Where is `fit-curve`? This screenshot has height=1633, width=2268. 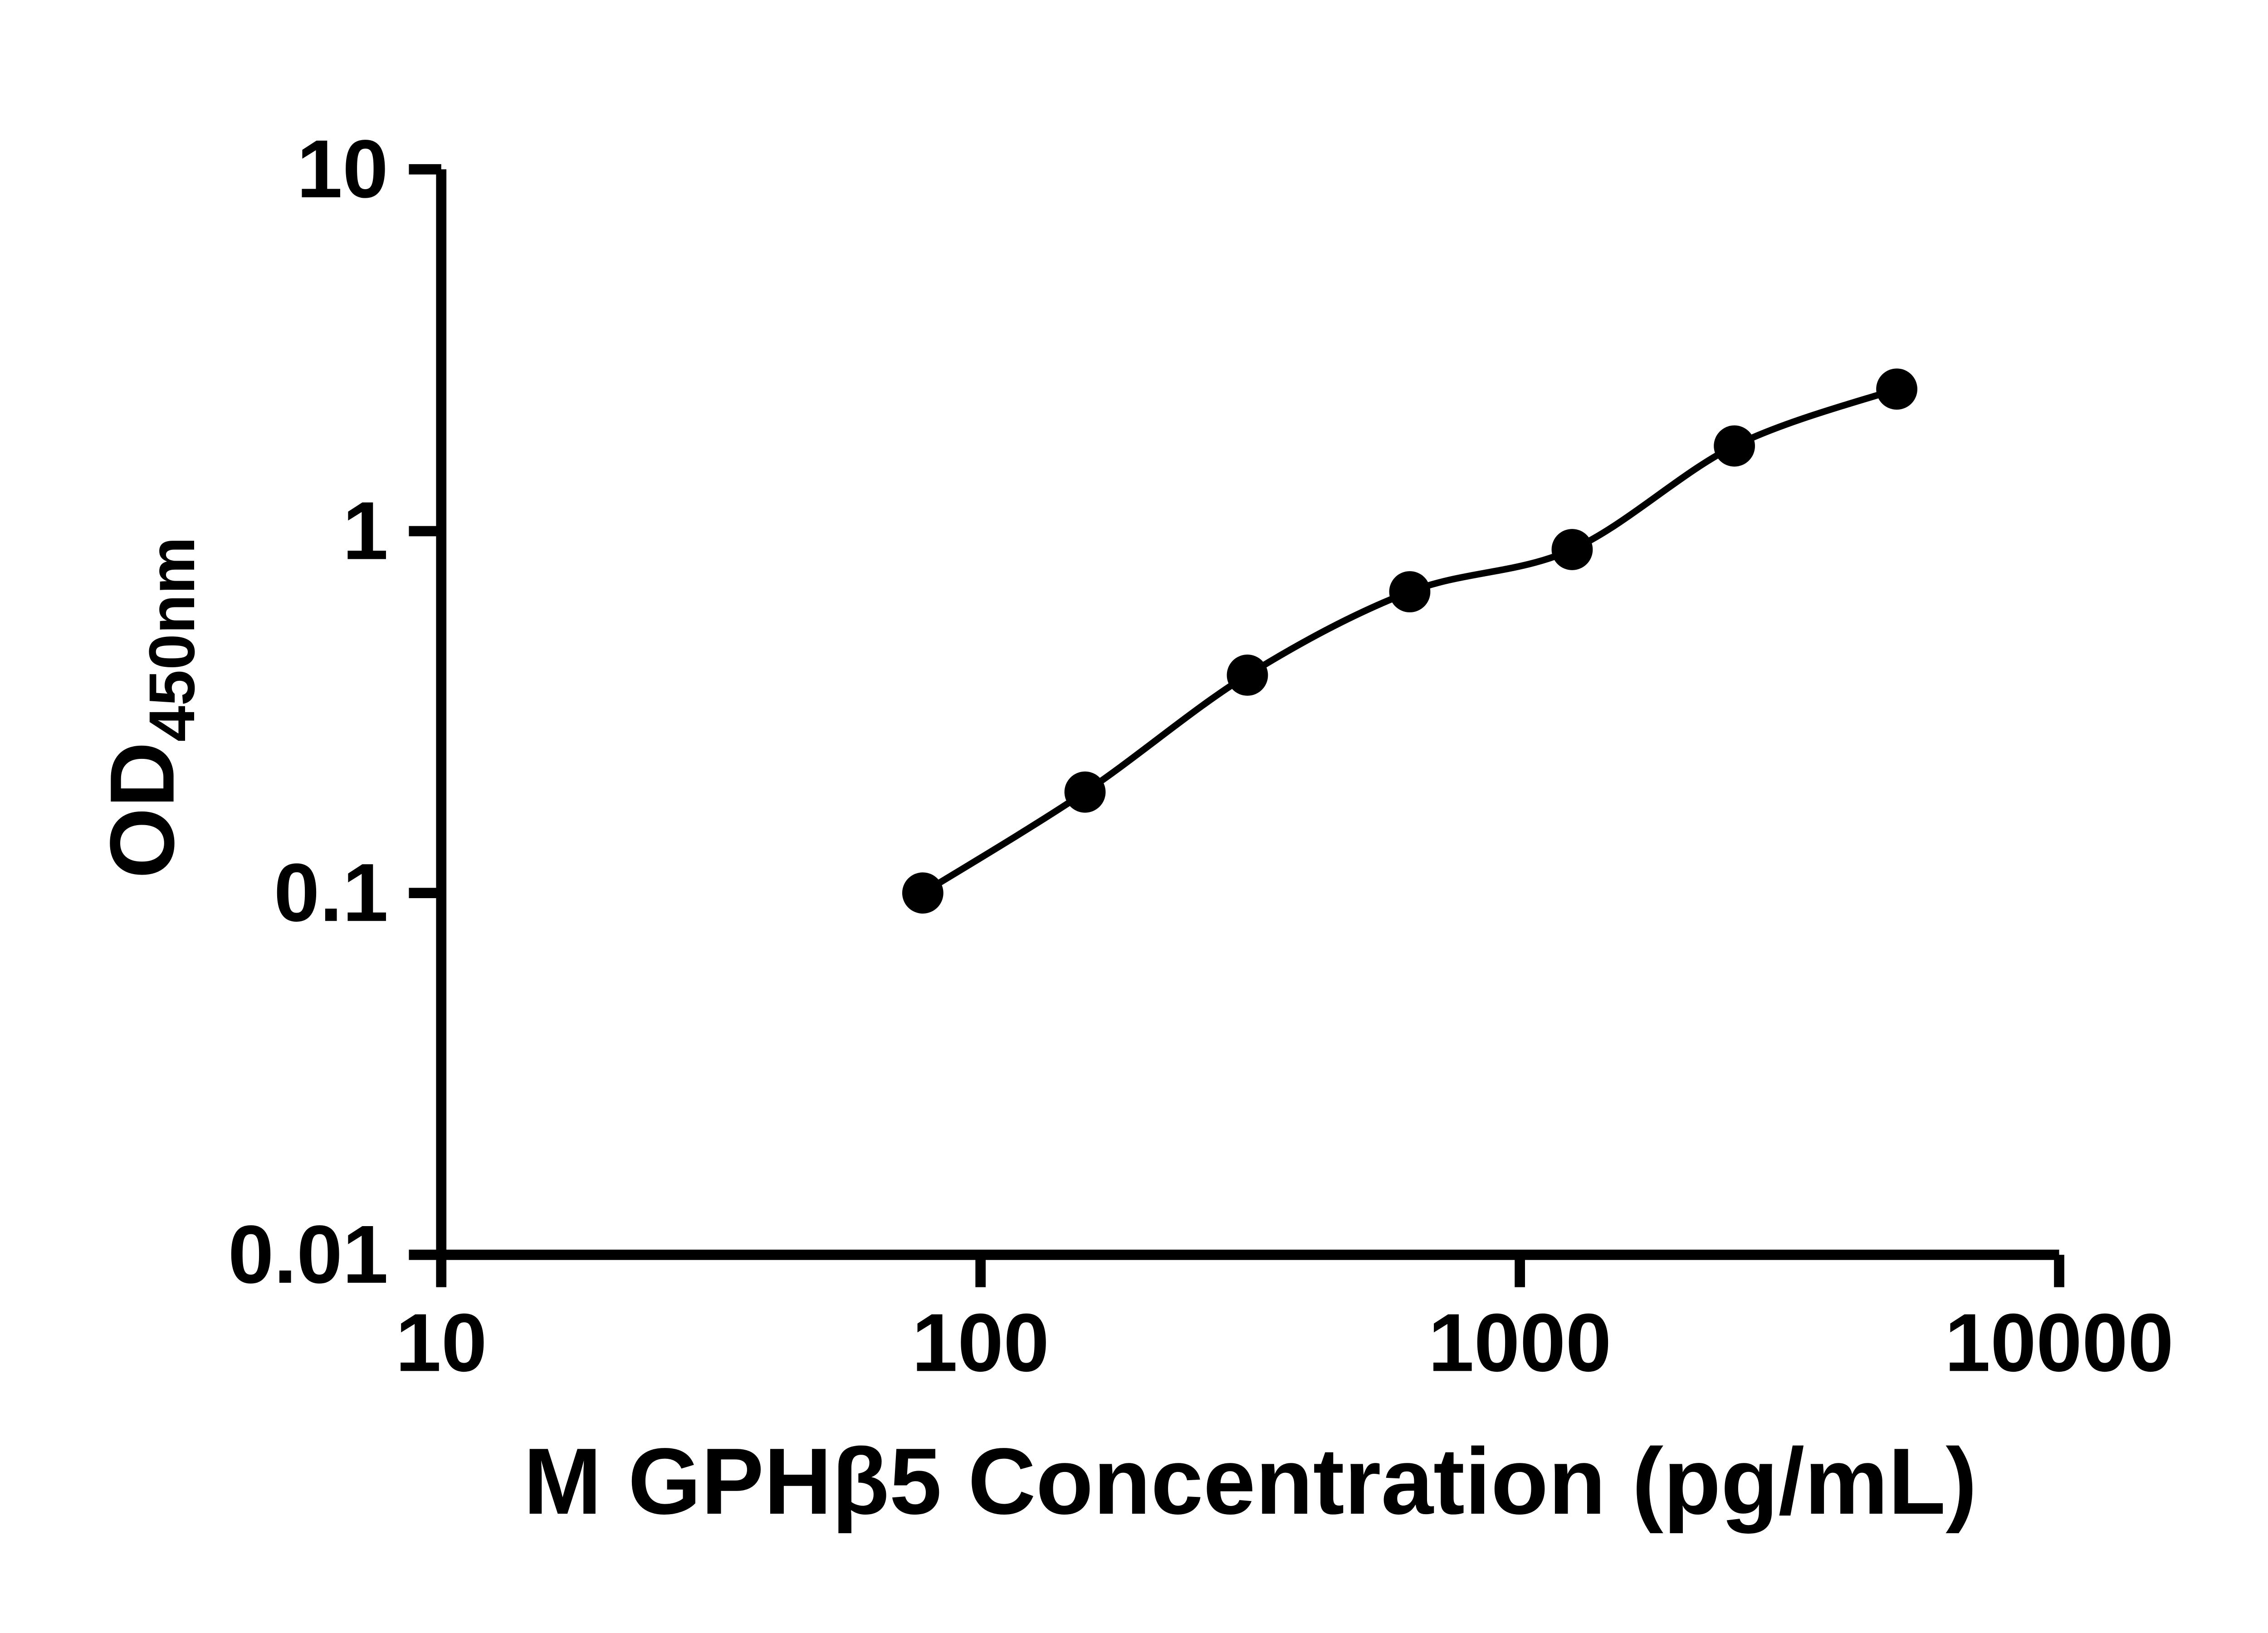
fit-curve is located at coordinates (1410, 641).